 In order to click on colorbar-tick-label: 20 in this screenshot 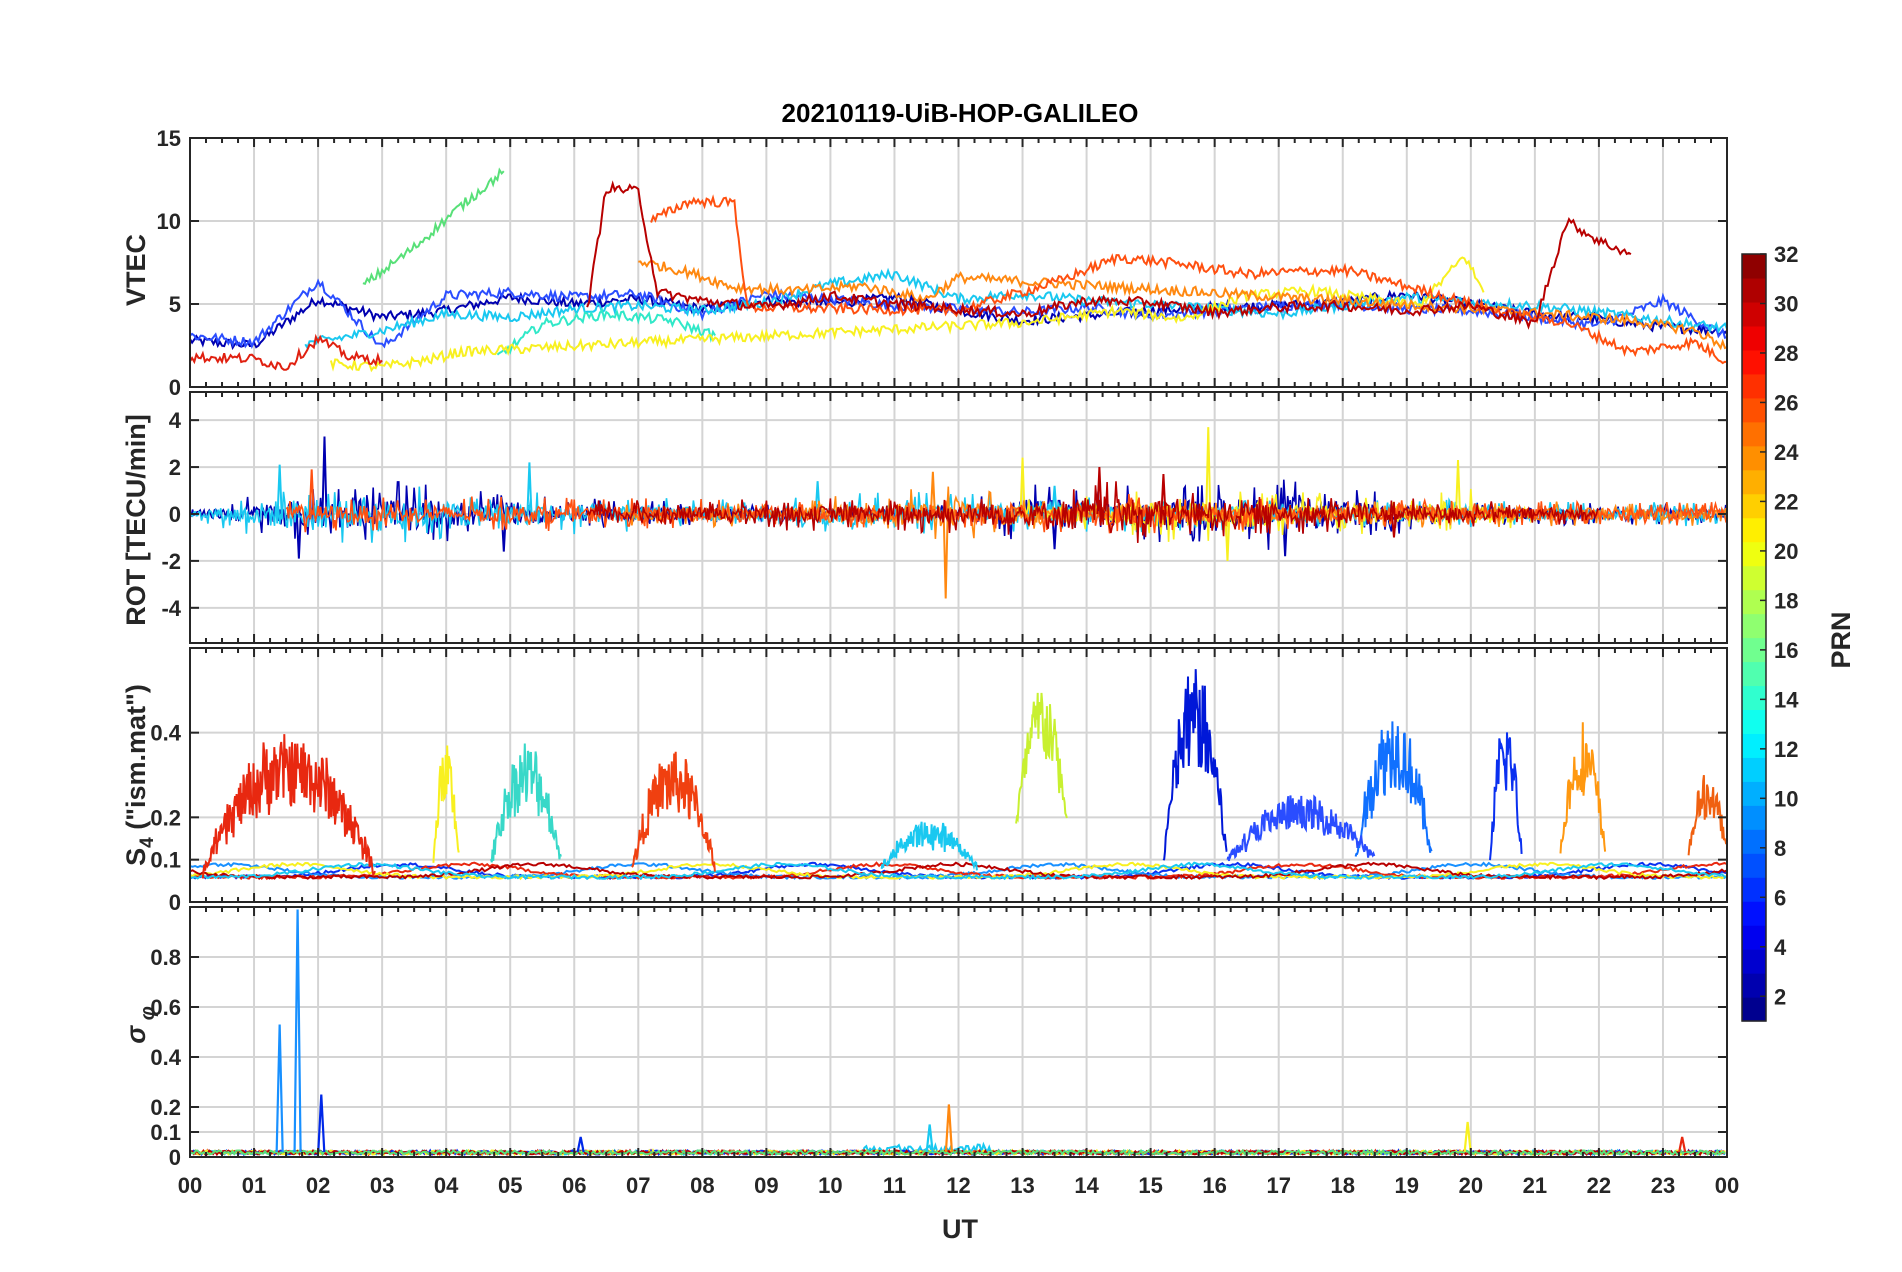, I will do `click(1786, 551)`.